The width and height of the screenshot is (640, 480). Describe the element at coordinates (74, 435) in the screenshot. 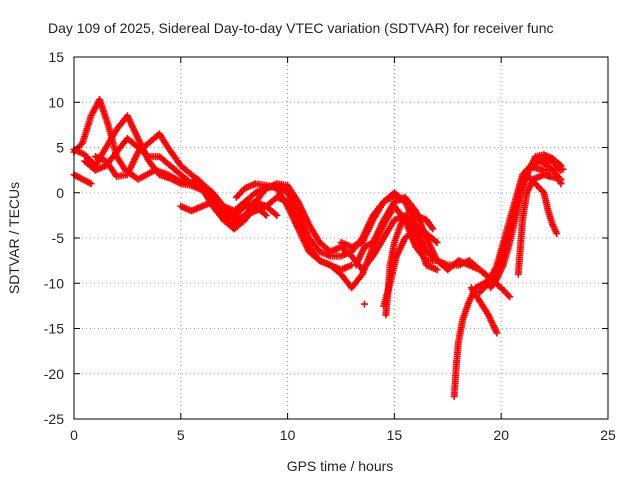

I see `x-tick-label: 0` at that location.